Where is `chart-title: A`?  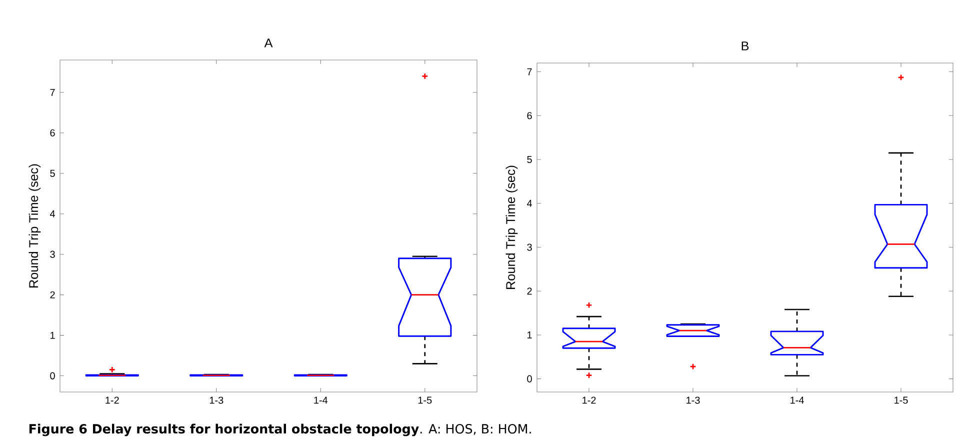 chart-title: A is located at coordinates (268, 43).